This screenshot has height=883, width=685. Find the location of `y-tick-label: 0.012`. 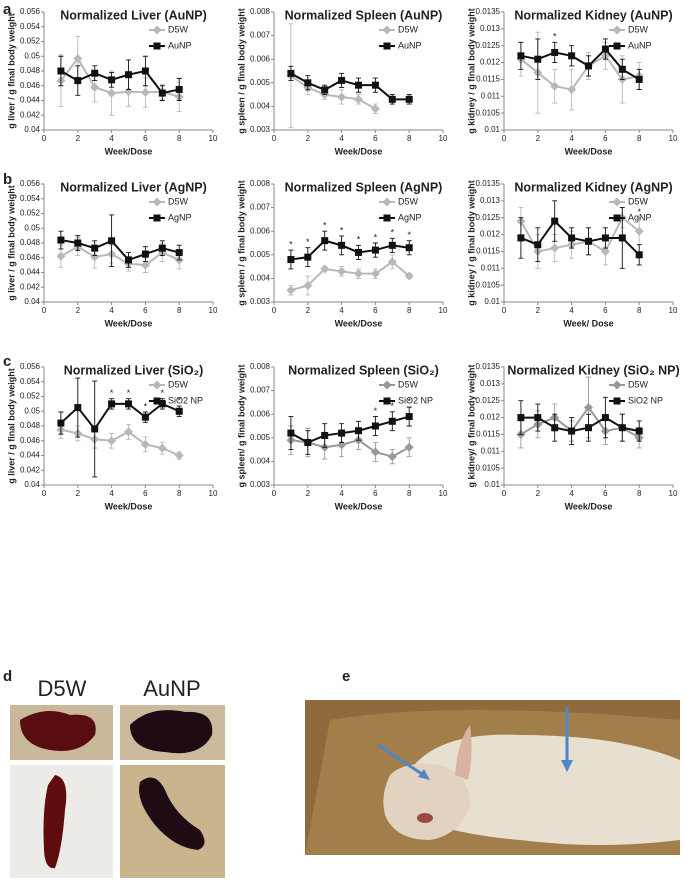

y-tick-label: 0.012 is located at coordinates (490, 417).